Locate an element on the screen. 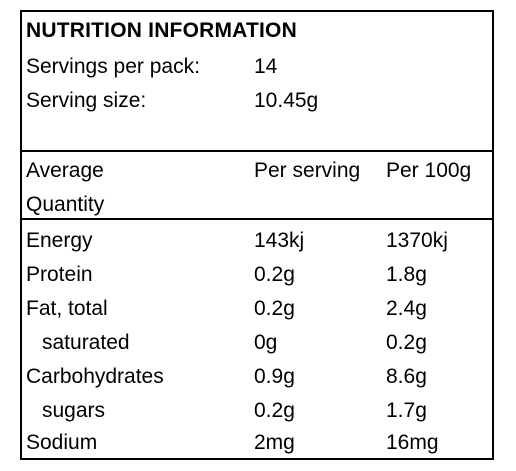  row-per-100g: 16mg is located at coordinates (412, 442).